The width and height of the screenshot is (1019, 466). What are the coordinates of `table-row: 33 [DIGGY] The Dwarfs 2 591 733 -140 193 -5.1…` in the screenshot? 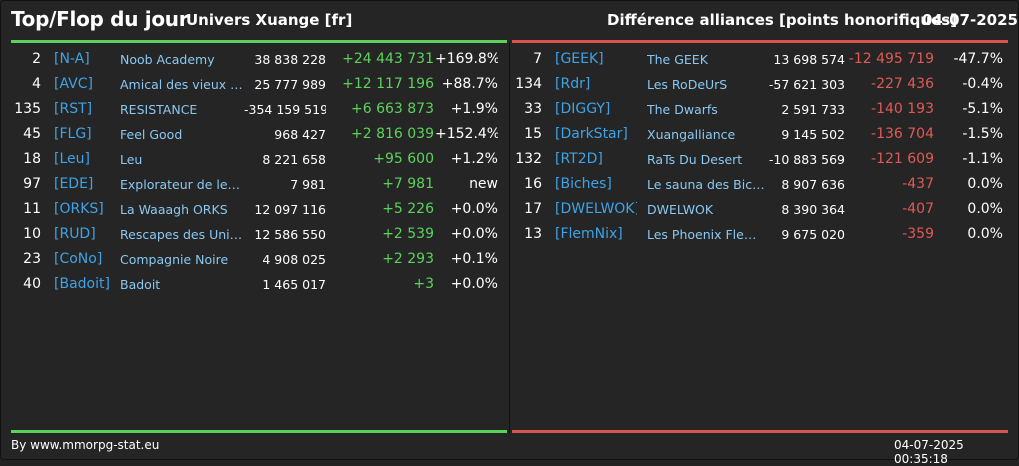 It's located at (760, 109).